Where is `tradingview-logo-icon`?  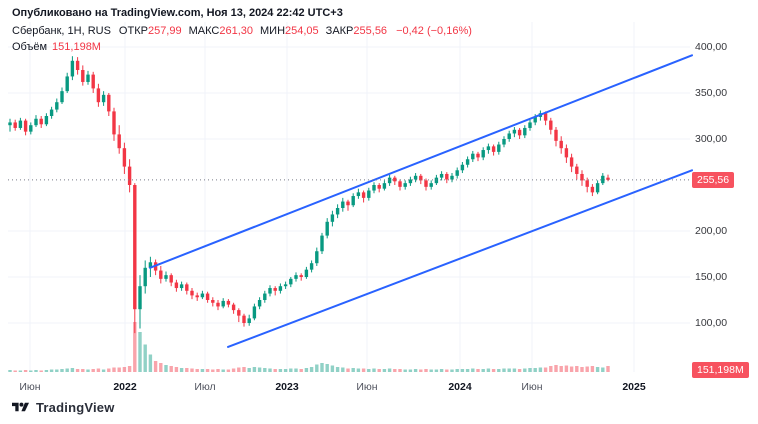
tradingview-logo-icon is located at coordinates (20, 407).